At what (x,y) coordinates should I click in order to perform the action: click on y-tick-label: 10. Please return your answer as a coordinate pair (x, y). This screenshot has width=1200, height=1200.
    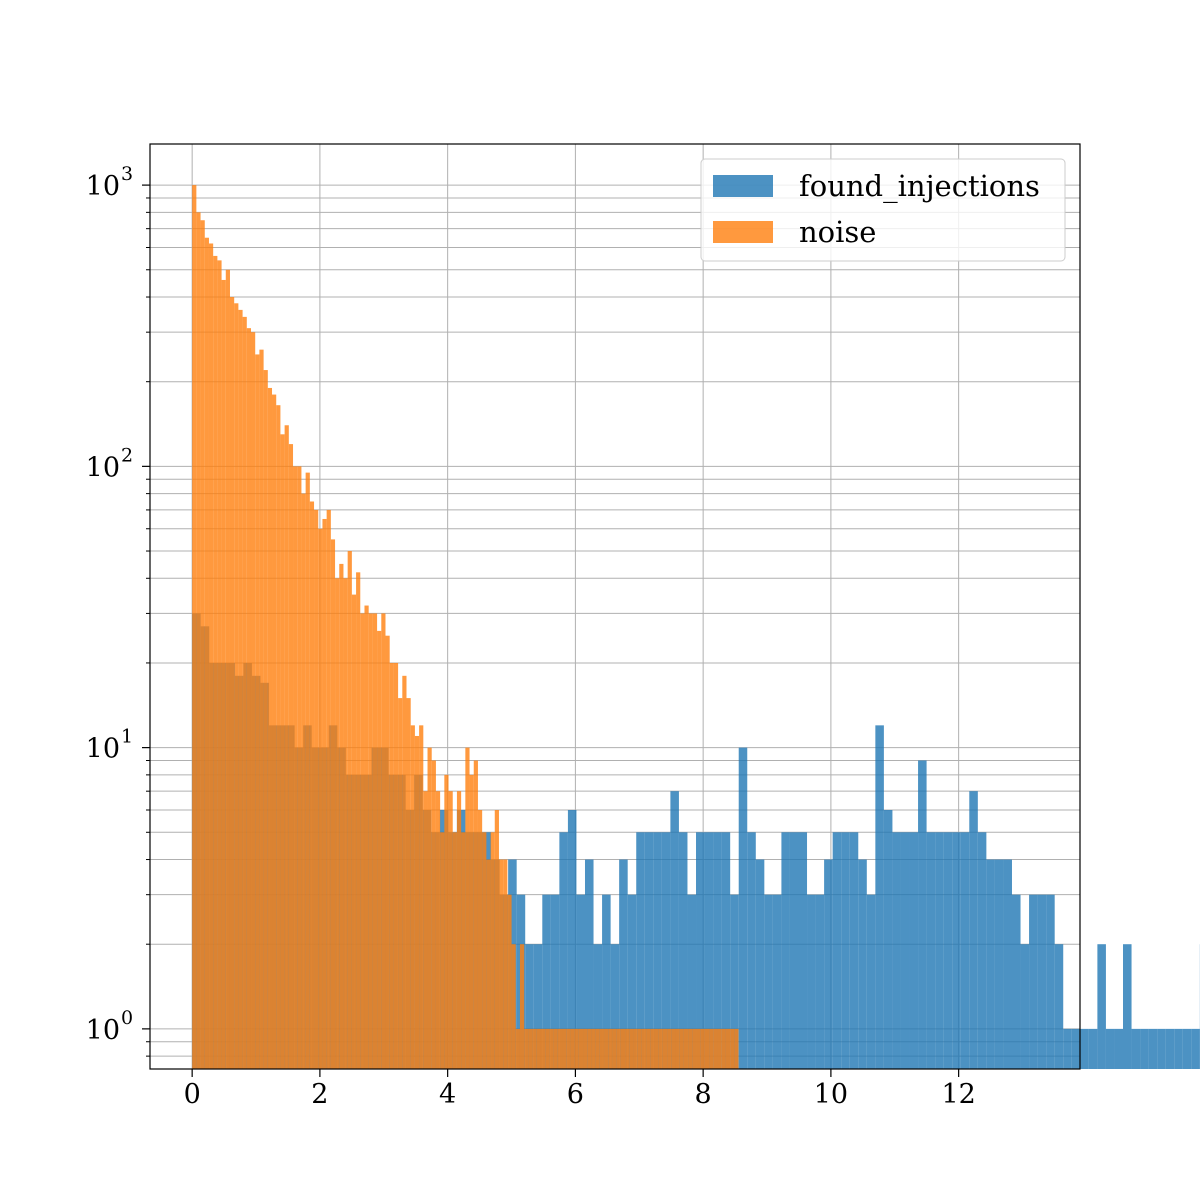
    Looking at the image, I should click on (103, 467).